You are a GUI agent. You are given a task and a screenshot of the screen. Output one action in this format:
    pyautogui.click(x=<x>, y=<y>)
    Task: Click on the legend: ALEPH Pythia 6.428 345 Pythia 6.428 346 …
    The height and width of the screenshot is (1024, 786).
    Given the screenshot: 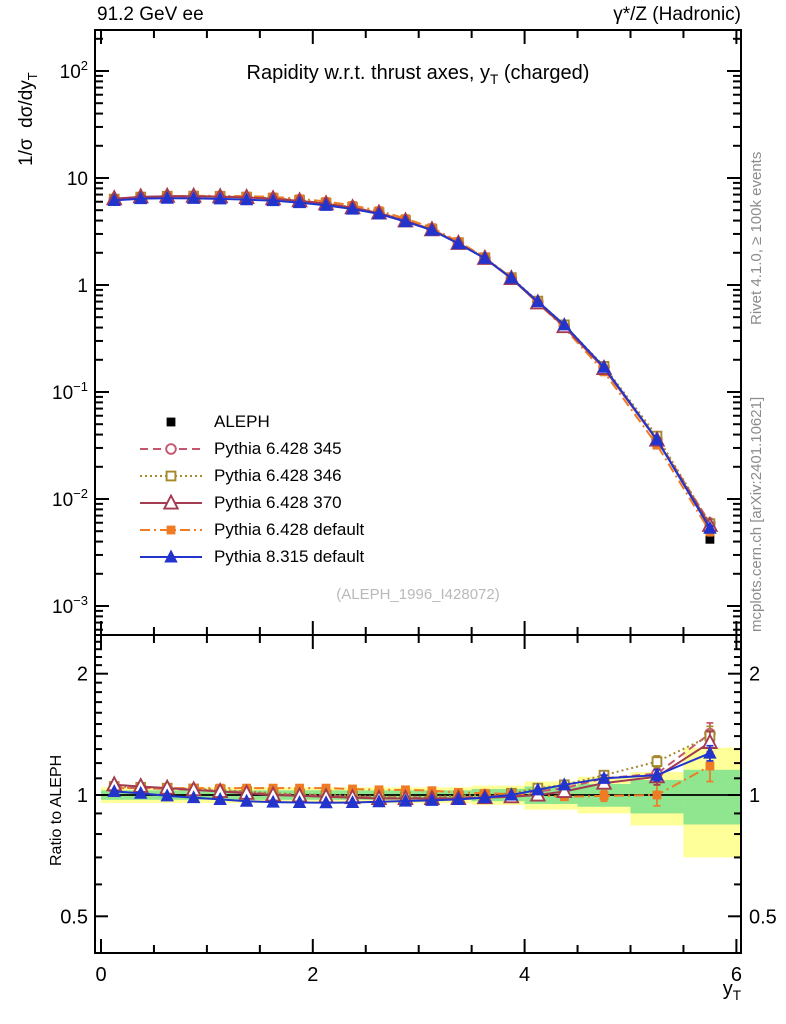 What is the action you would take?
    pyautogui.click(x=251, y=489)
    